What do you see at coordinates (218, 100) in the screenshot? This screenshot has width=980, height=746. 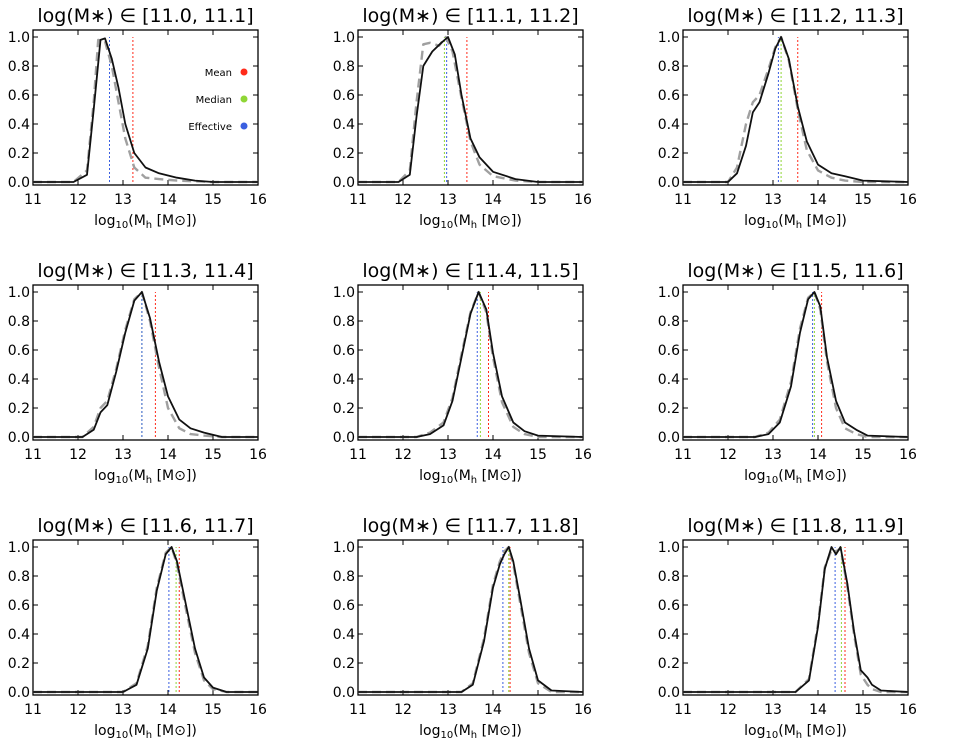 I see `legend: Mean Median Effective` at bounding box center [218, 100].